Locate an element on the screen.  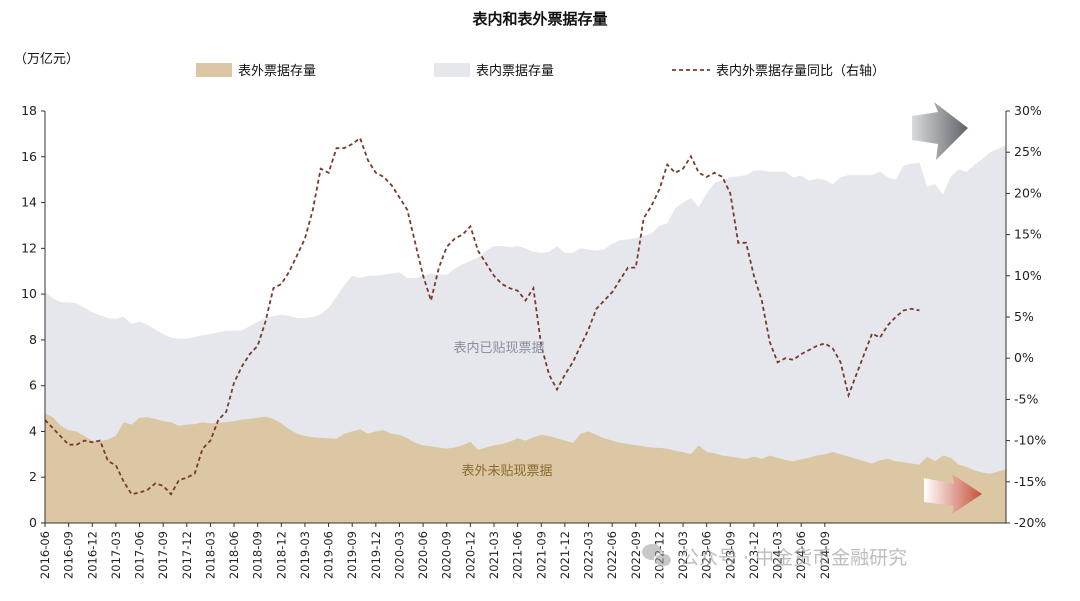
tick-label-x: 2017-09 is located at coordinates (163, 555).